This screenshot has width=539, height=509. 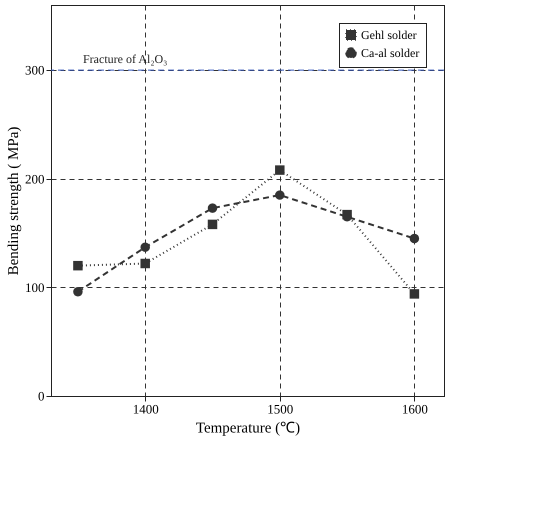 I want to click on y-axis-title: Bending strength ( MPa), so click(x=14, y=201).